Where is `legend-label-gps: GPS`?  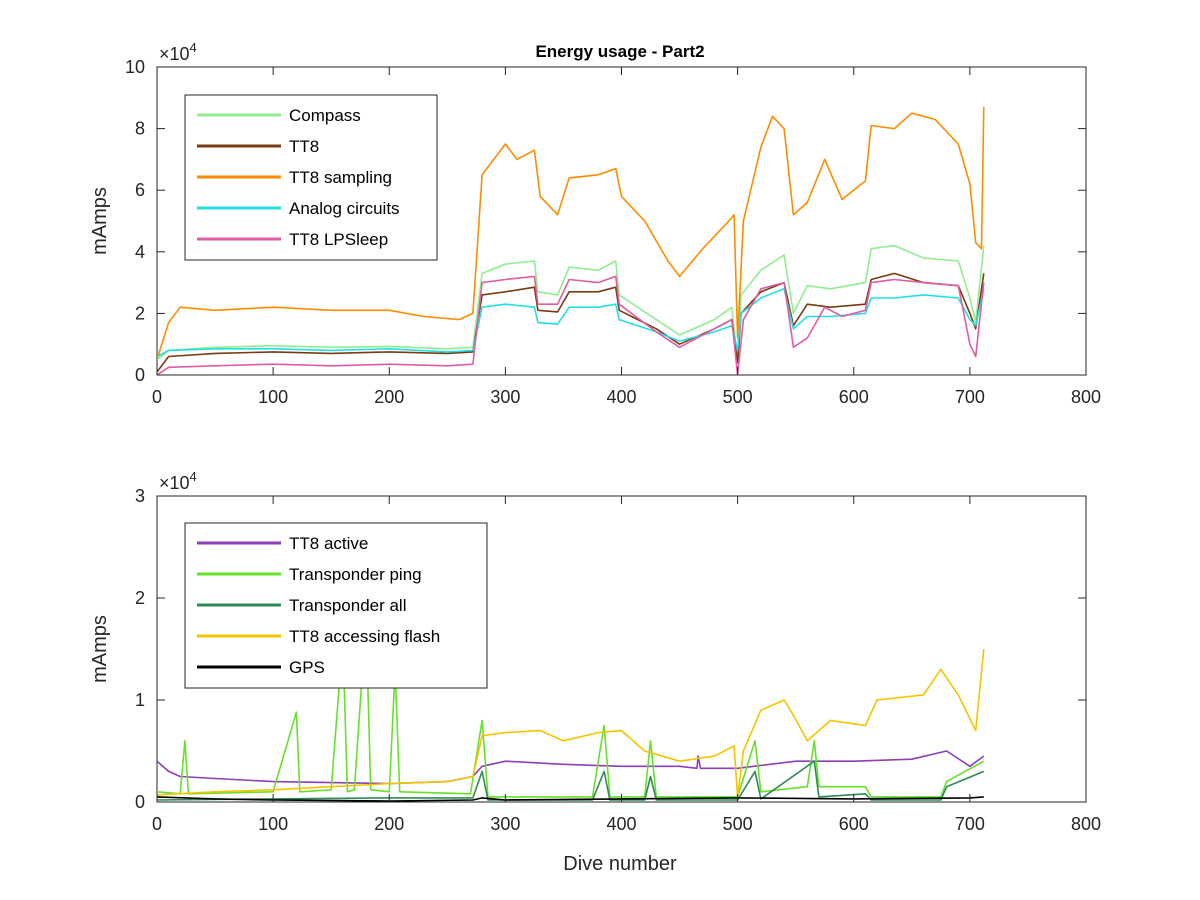 legend-label-gps: GPS is located at coordinates (307, 667).